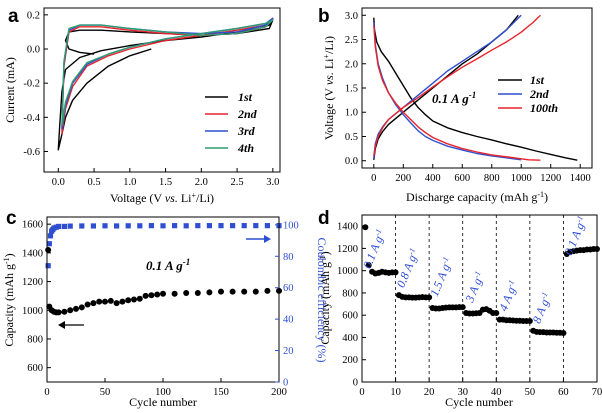 This screenshot has width=602, height=413. Describe the element at coordinates (31, 84) in the screenshot. I see `y-tick-label: -0.2` at that location.